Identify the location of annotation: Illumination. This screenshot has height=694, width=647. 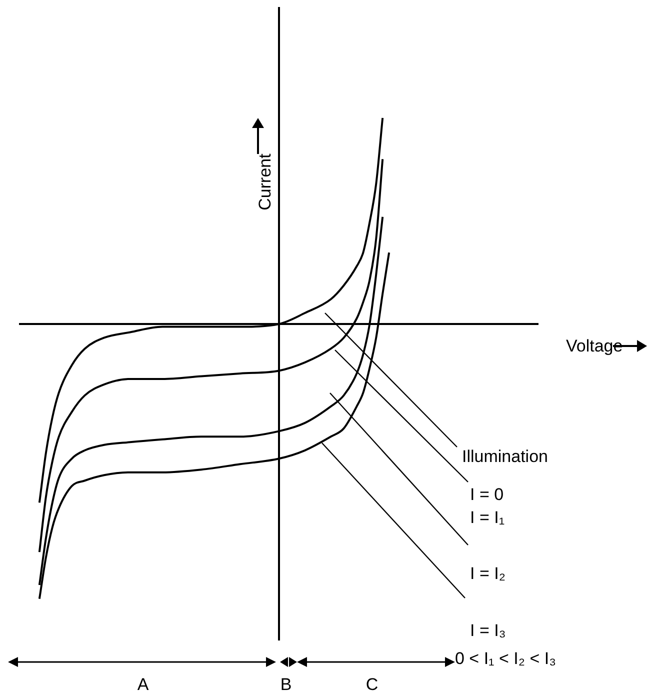
(505, 456).